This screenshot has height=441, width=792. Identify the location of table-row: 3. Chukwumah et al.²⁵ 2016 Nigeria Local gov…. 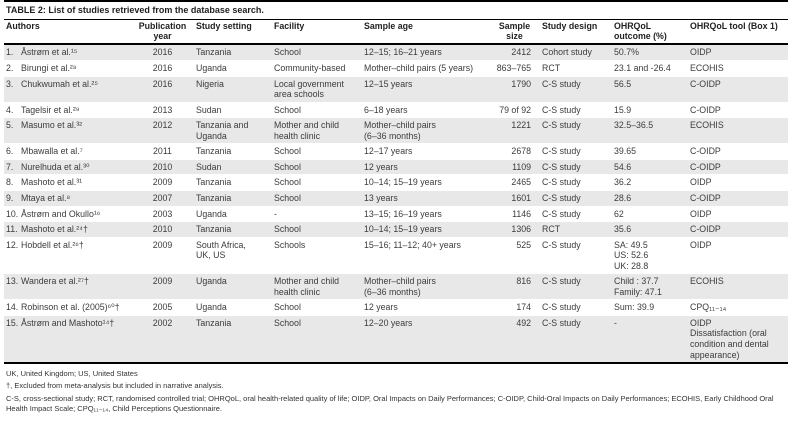
(396, 89).